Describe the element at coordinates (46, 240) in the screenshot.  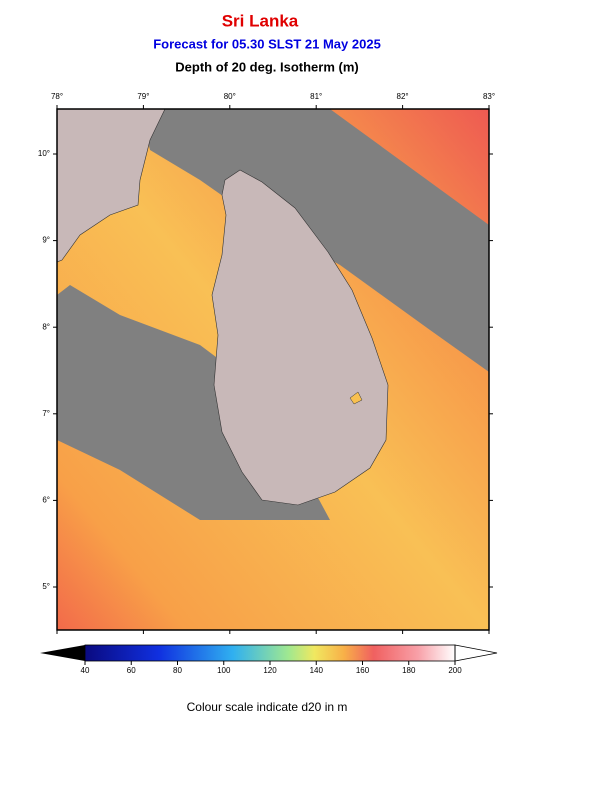
I see `lat-tick-label: 9°` at that location.